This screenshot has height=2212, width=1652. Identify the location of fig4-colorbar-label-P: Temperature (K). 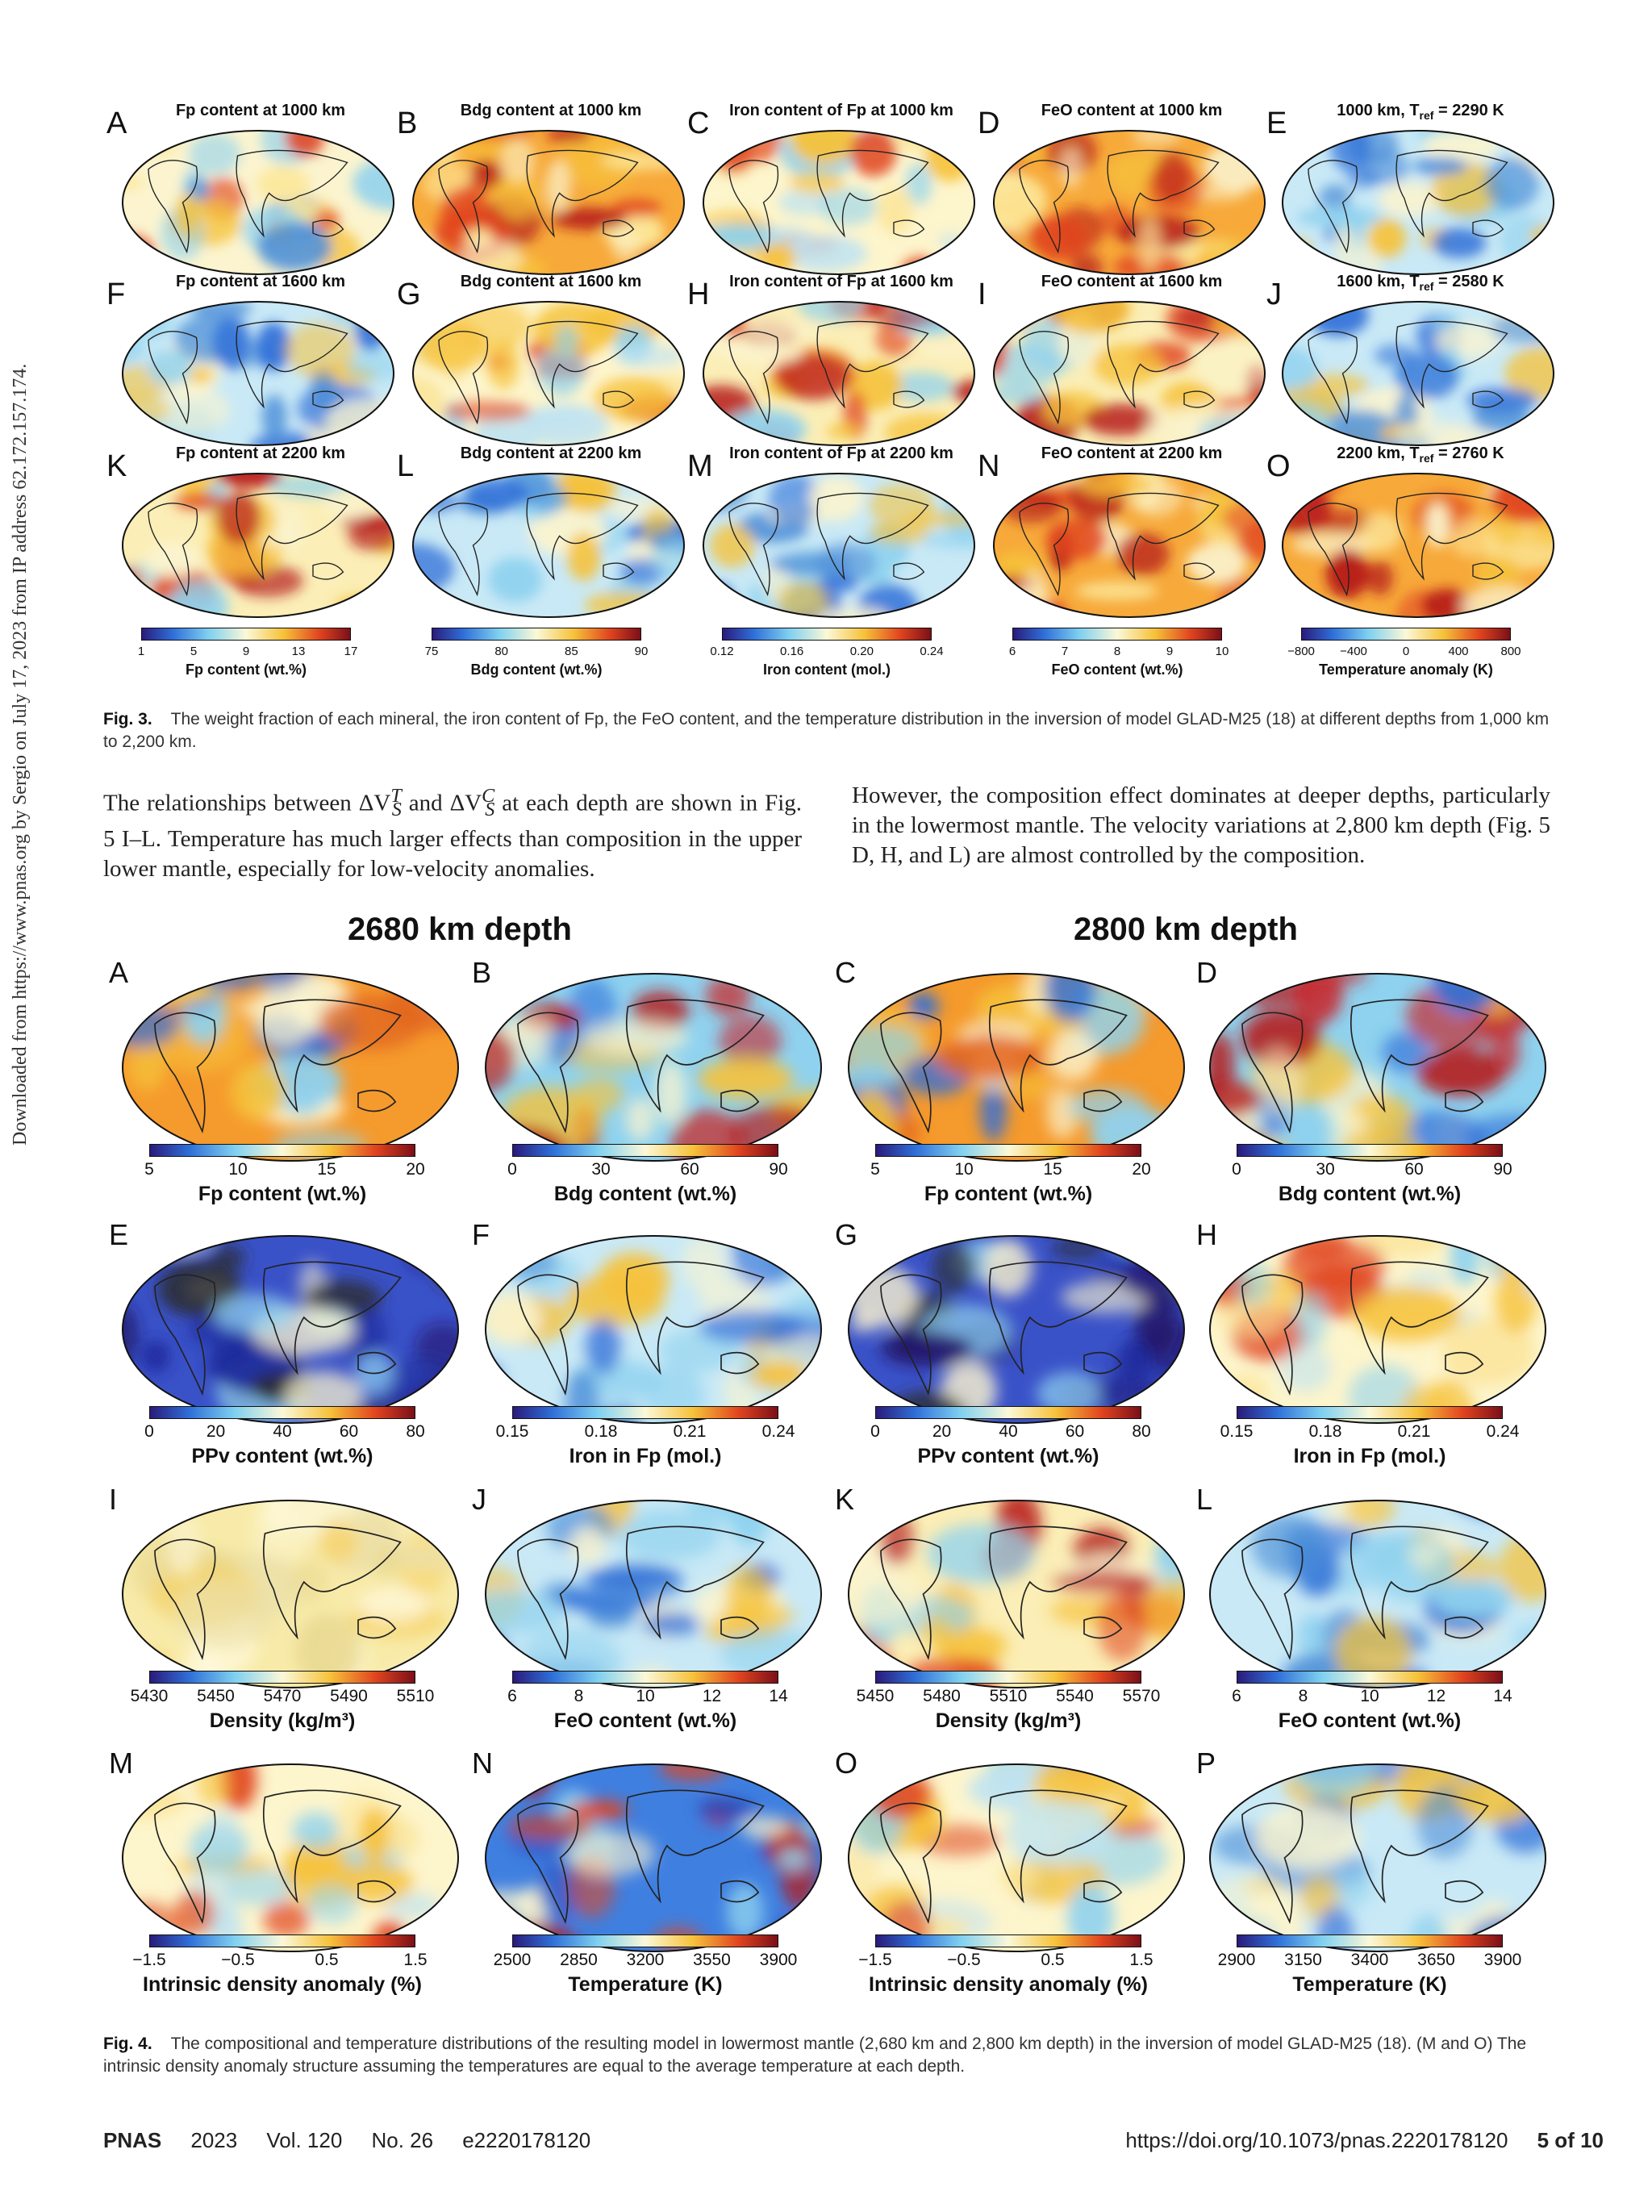
(1370, 1984).